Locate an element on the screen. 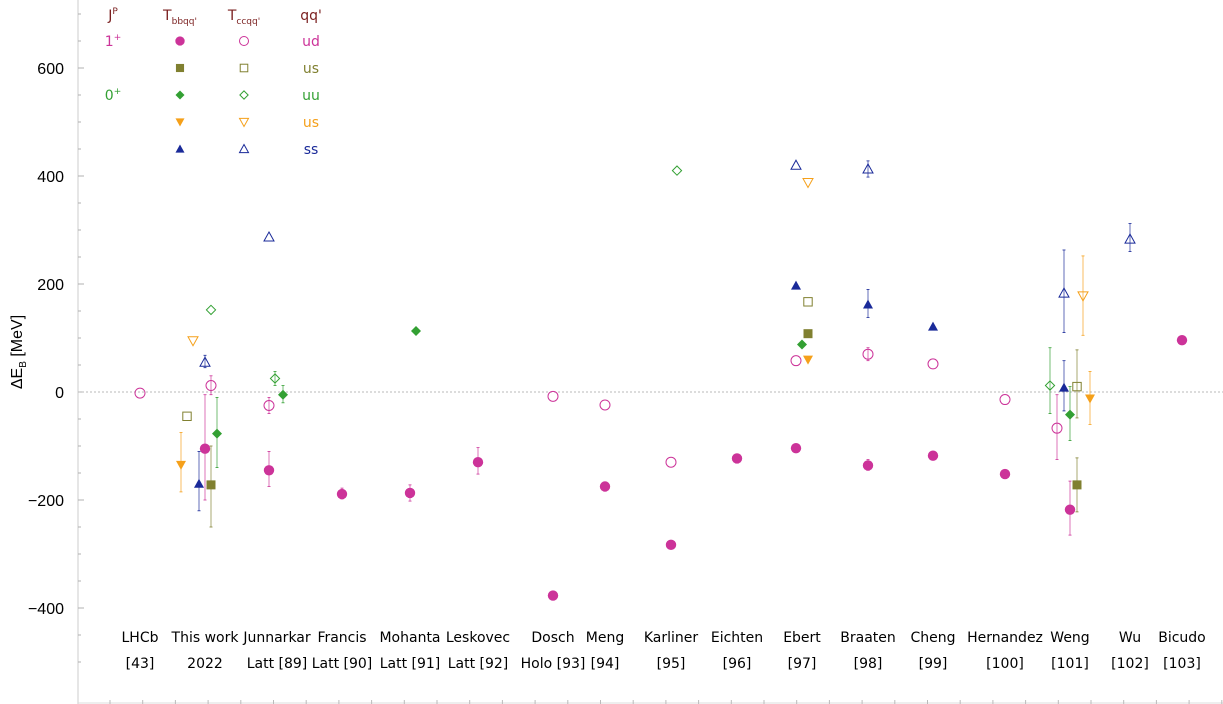  reference-citation: [95] is located at coordinates (671, 664).